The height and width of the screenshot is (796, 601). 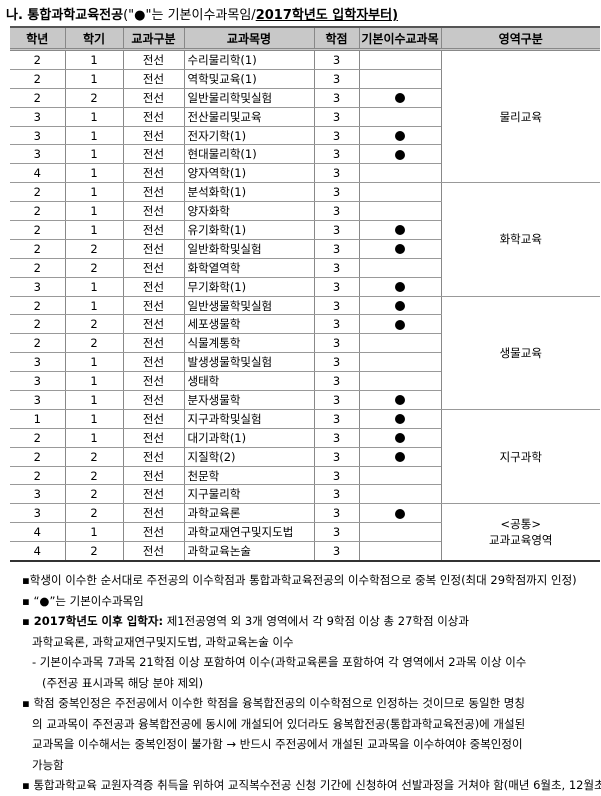 What do you see at coordinates (305, 249) in the screenshot?
I see `table-row: 2 2 전선 일반화학및실험 3` at bounding box center [305, 249].